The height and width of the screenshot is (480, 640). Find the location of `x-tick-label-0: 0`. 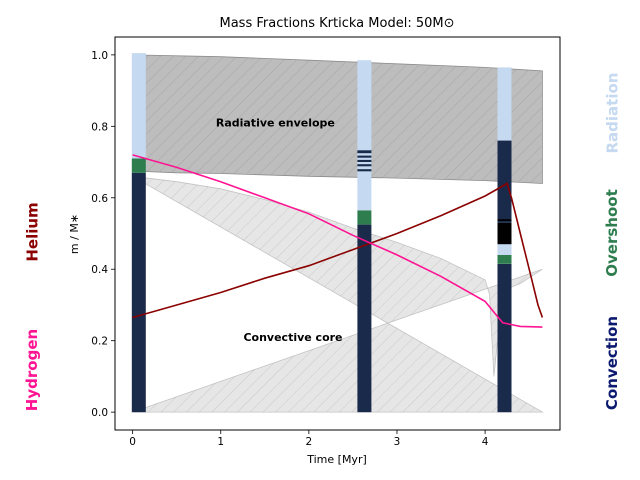

x-tick-label-0: 0 is located at coordinates (132, 442).